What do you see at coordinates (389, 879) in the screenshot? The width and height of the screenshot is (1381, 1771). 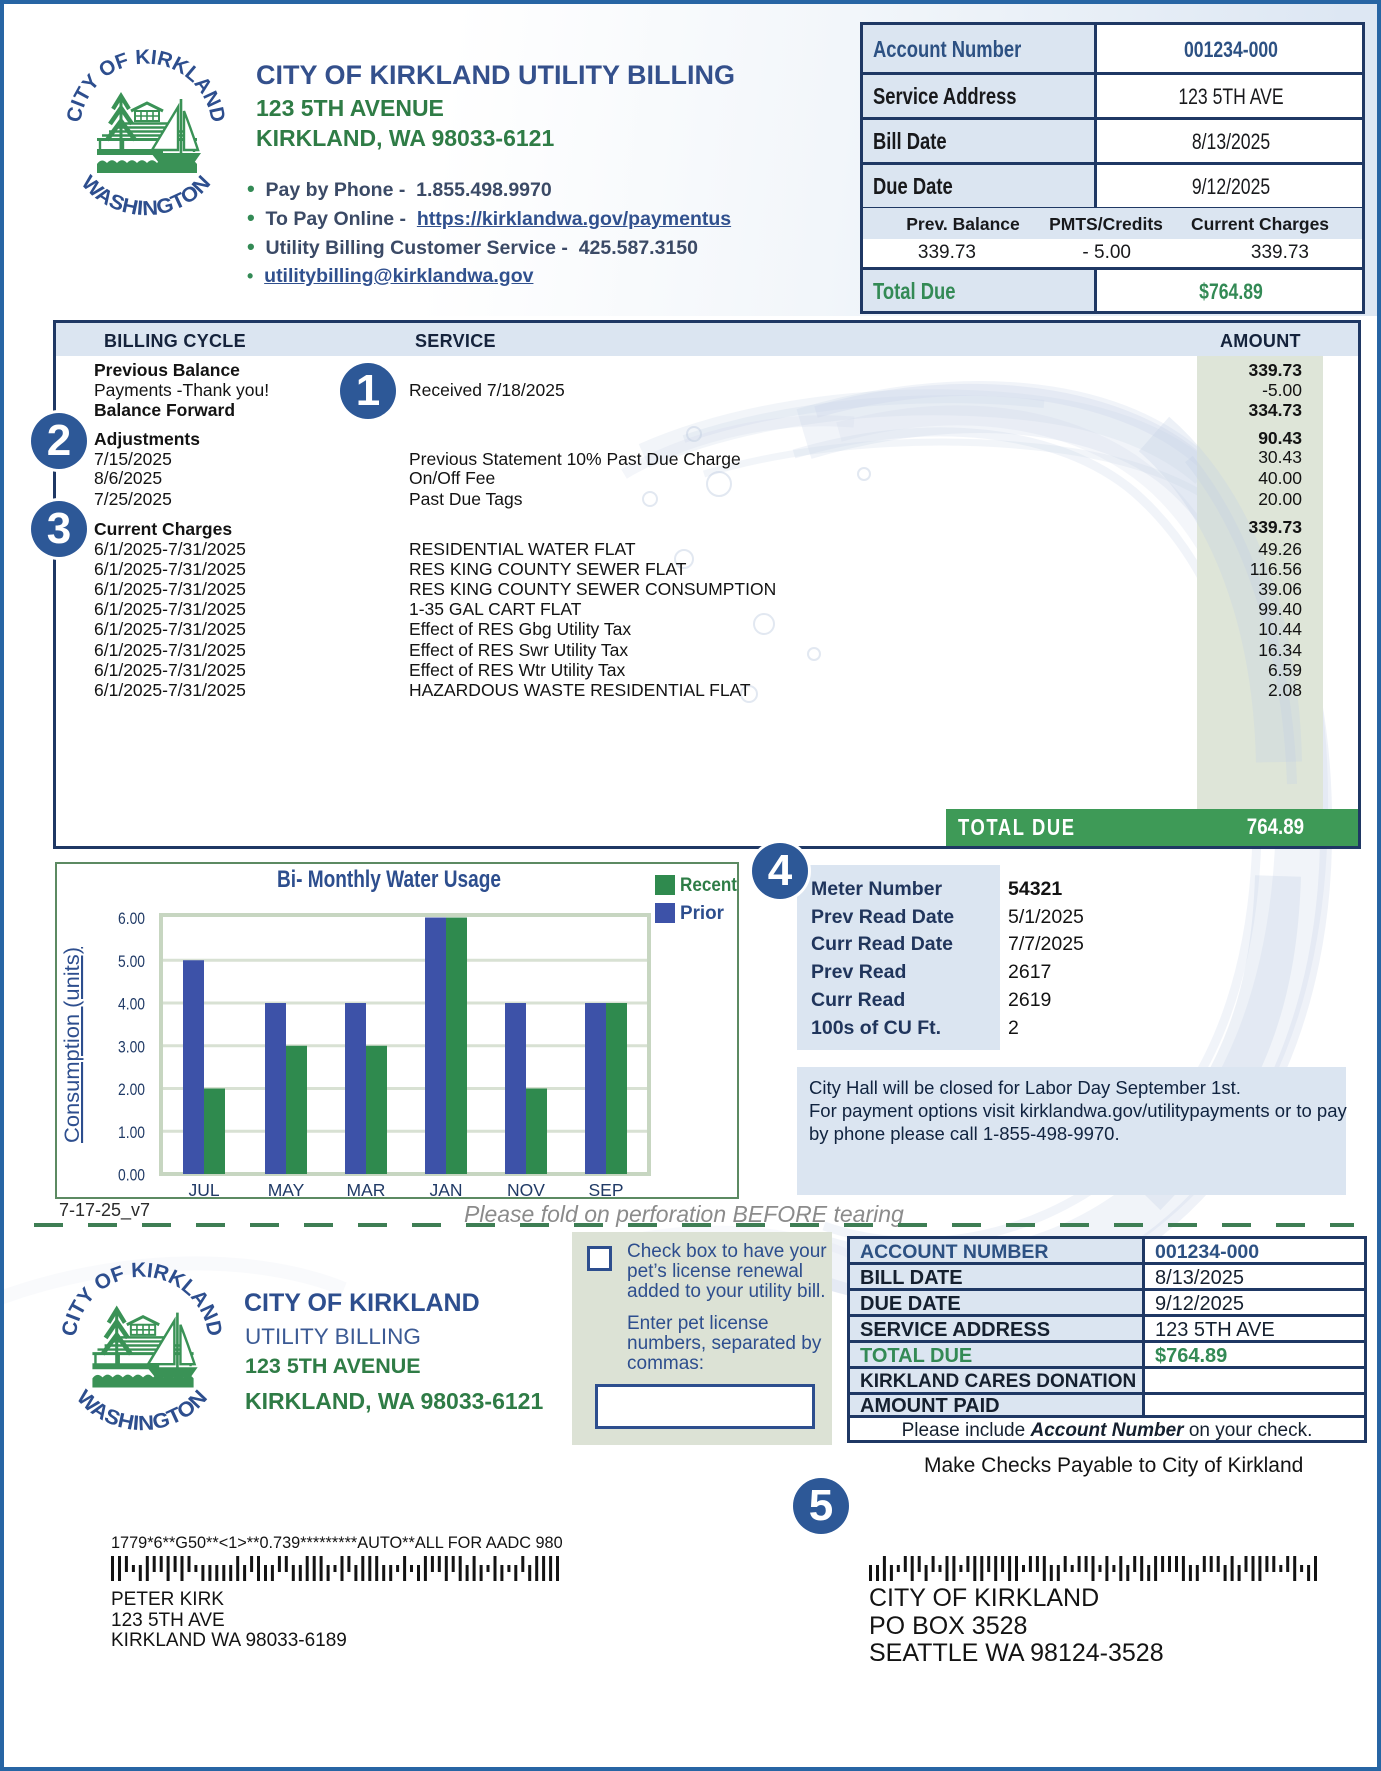 I see `svg-text: Bi- Monthly Water Usage` at bounding box center [389, 879].